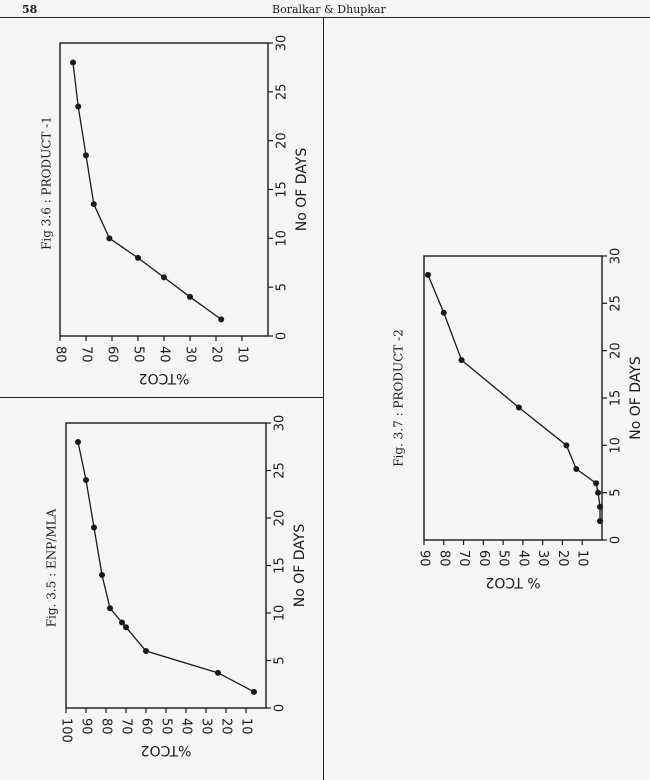  I want to click on top-rule, so click(325, 17).